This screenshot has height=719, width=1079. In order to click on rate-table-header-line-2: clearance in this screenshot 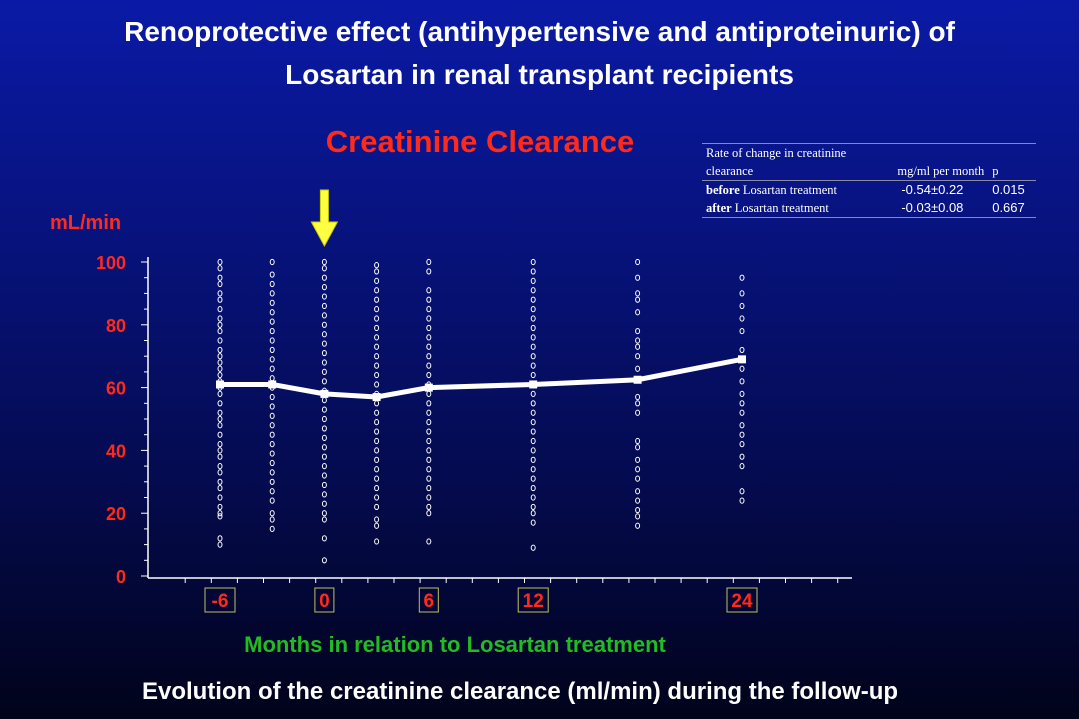, I will do `click(730, 171)`.